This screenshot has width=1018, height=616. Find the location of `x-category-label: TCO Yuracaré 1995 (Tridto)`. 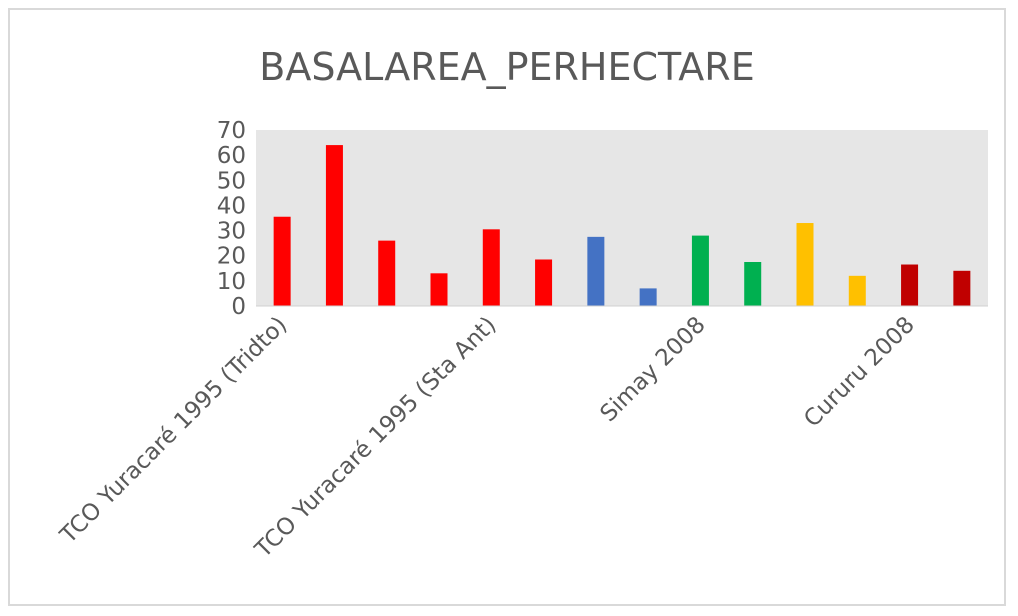

x-category-label: TCO Yuracaré 1995 (Tridto) is located at coordinates (173, 430).